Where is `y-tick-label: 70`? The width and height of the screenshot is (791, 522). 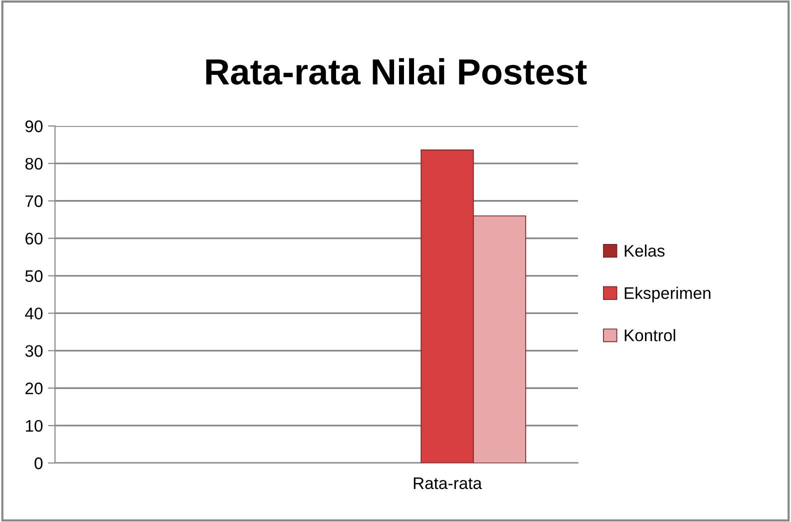
y-tick-label: 70 is located at coordinates (34, 201).